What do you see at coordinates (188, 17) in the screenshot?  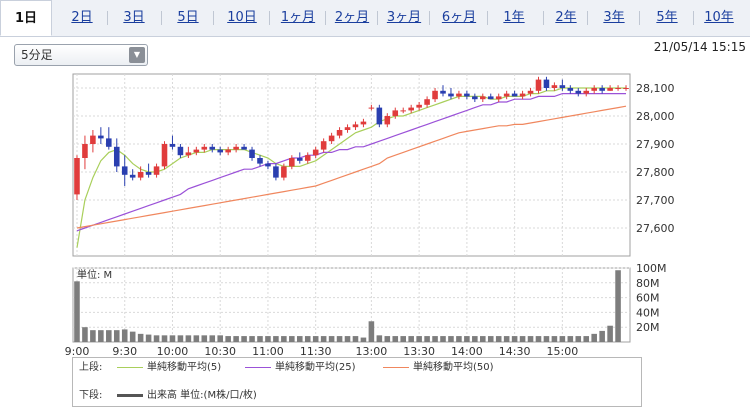 I see `tab-4: 5日` at bounding box center [188, 17].